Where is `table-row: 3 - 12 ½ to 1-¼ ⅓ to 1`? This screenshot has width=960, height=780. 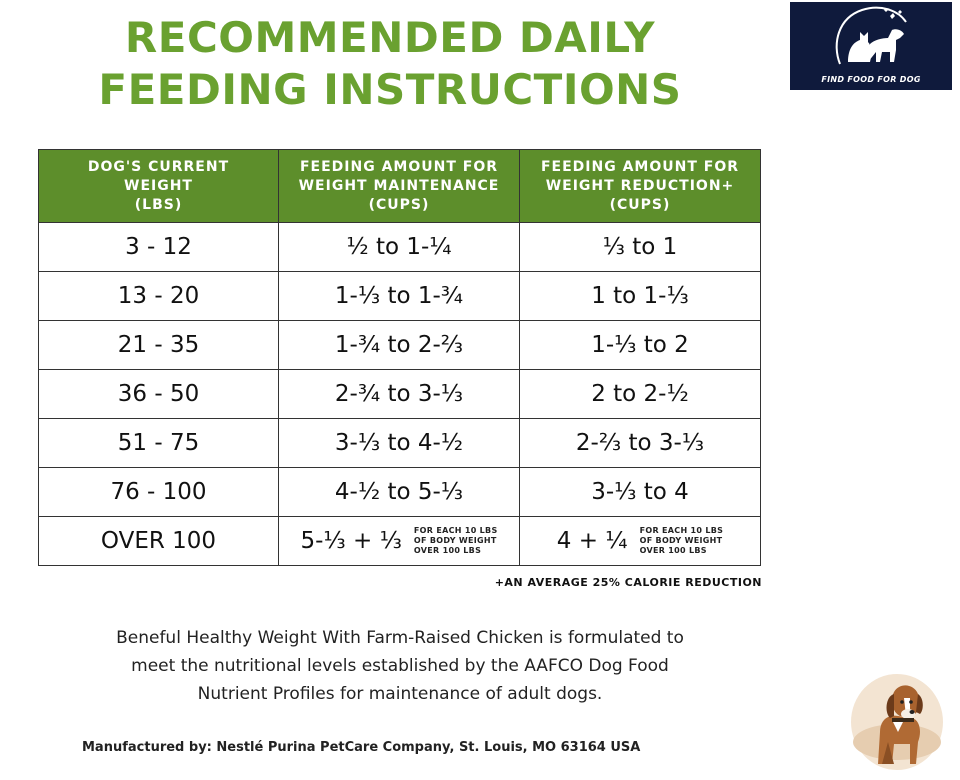 table-row: 3 - 12 ½ to 1-¼ ⅓ to 1 is located at coordinates (399, 247).